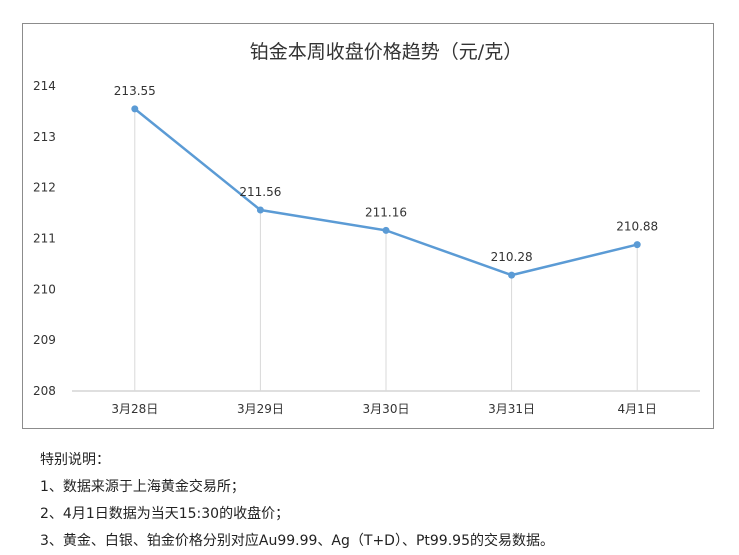  What do you see at coordinates (260, 192) in the screenshot?
I see `data-label: 211.56` at bounding box center [260, 192].